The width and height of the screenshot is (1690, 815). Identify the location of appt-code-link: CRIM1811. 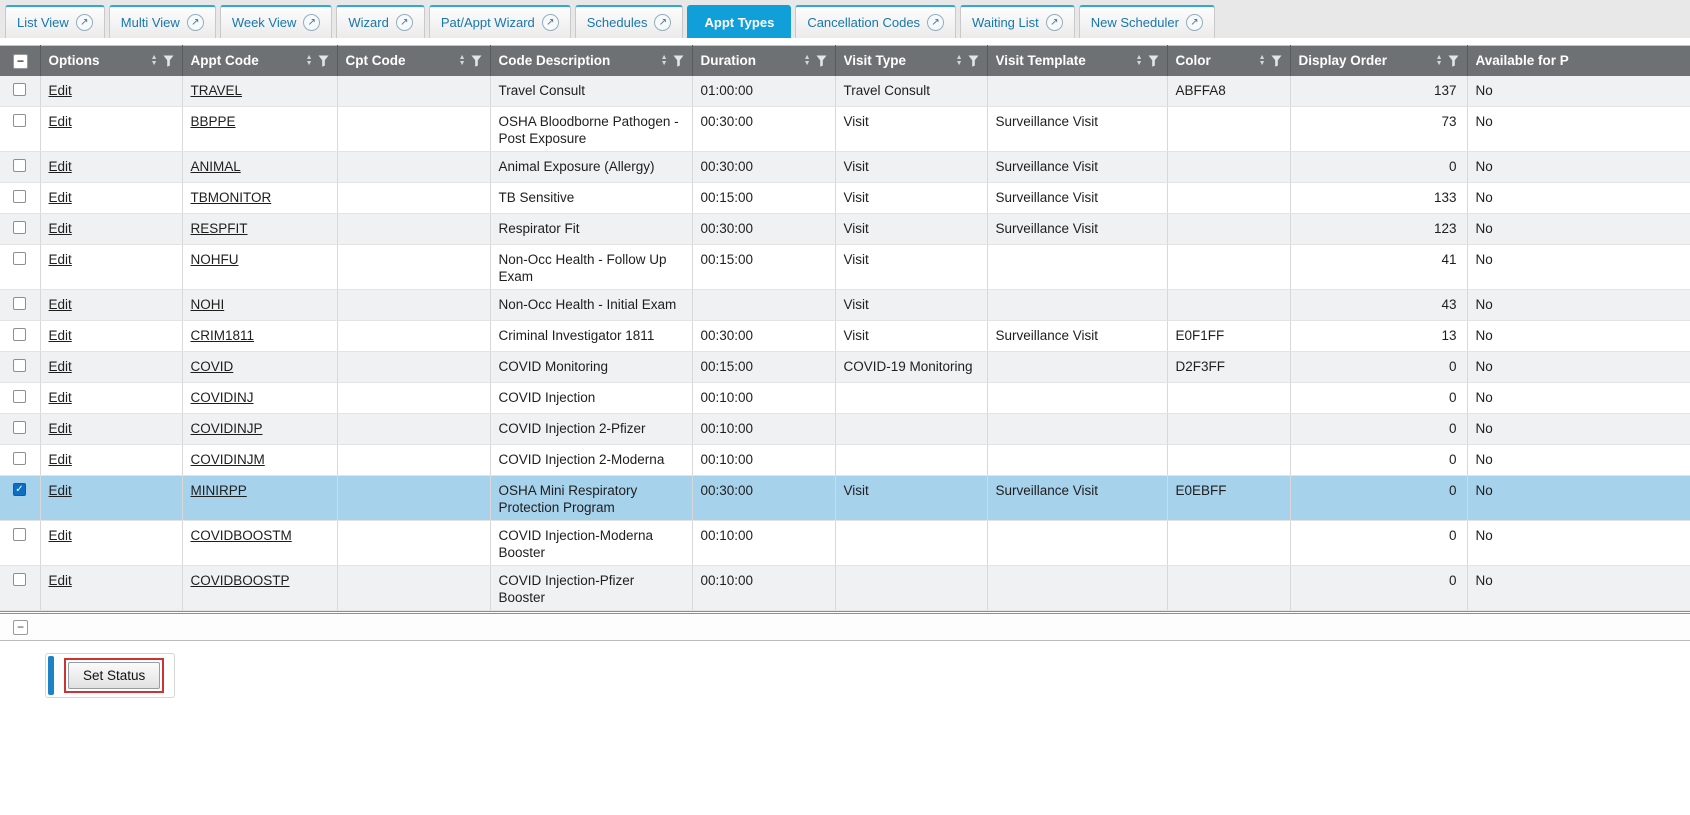
(222, 335).